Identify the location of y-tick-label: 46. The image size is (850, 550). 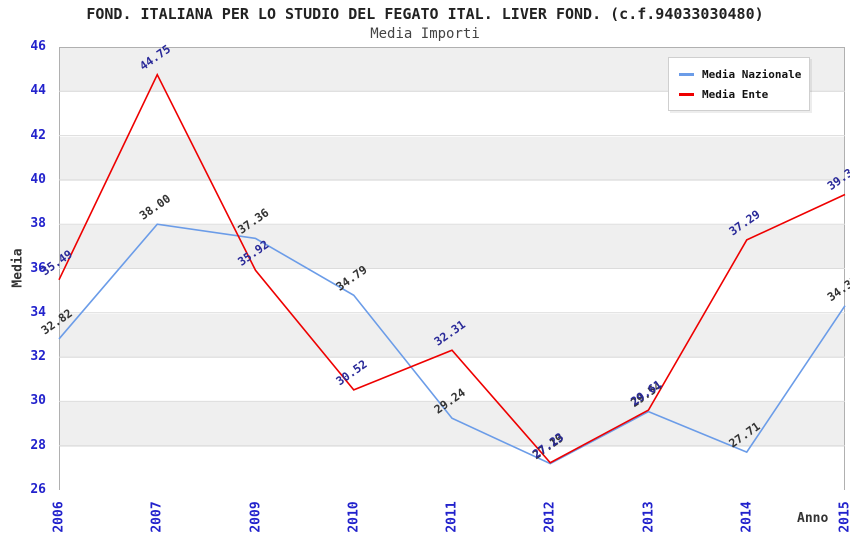
(38, 46).